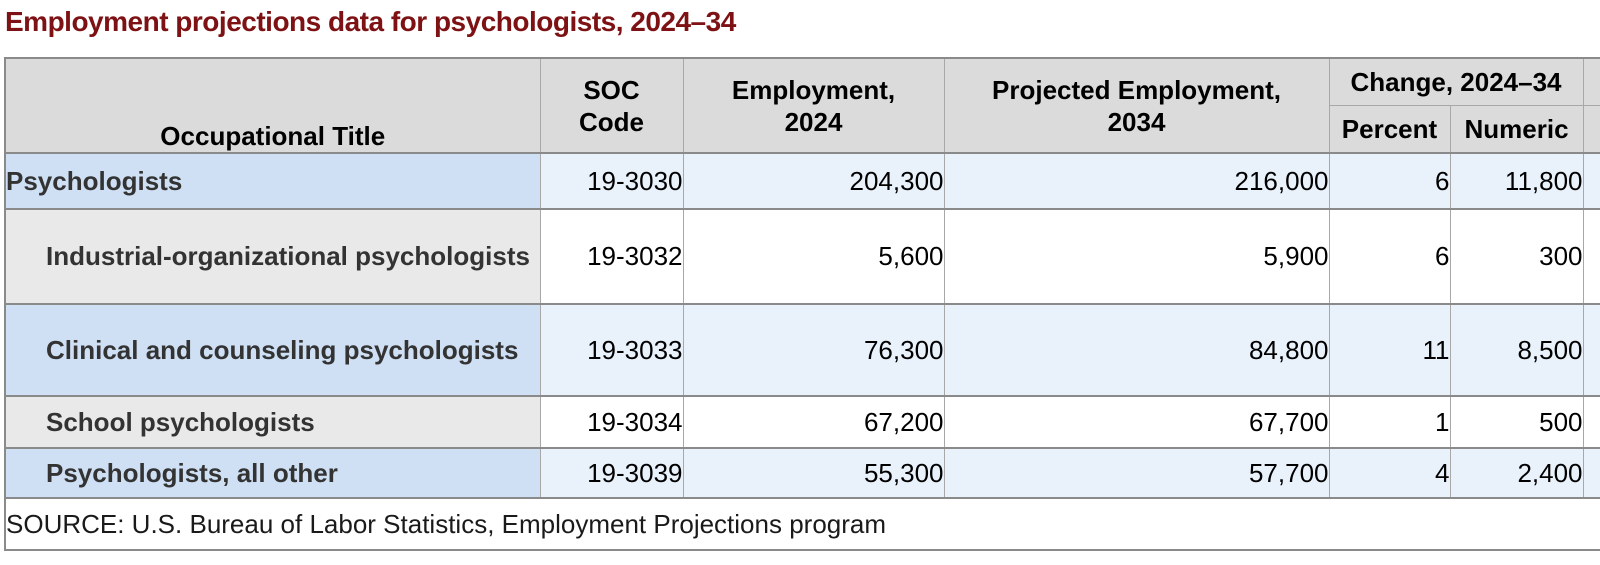  What do you see at coordinates (272, 422) in the screenshot?
I see `cell-occupational-title: School psychologists` at bounding box center [272, 422].